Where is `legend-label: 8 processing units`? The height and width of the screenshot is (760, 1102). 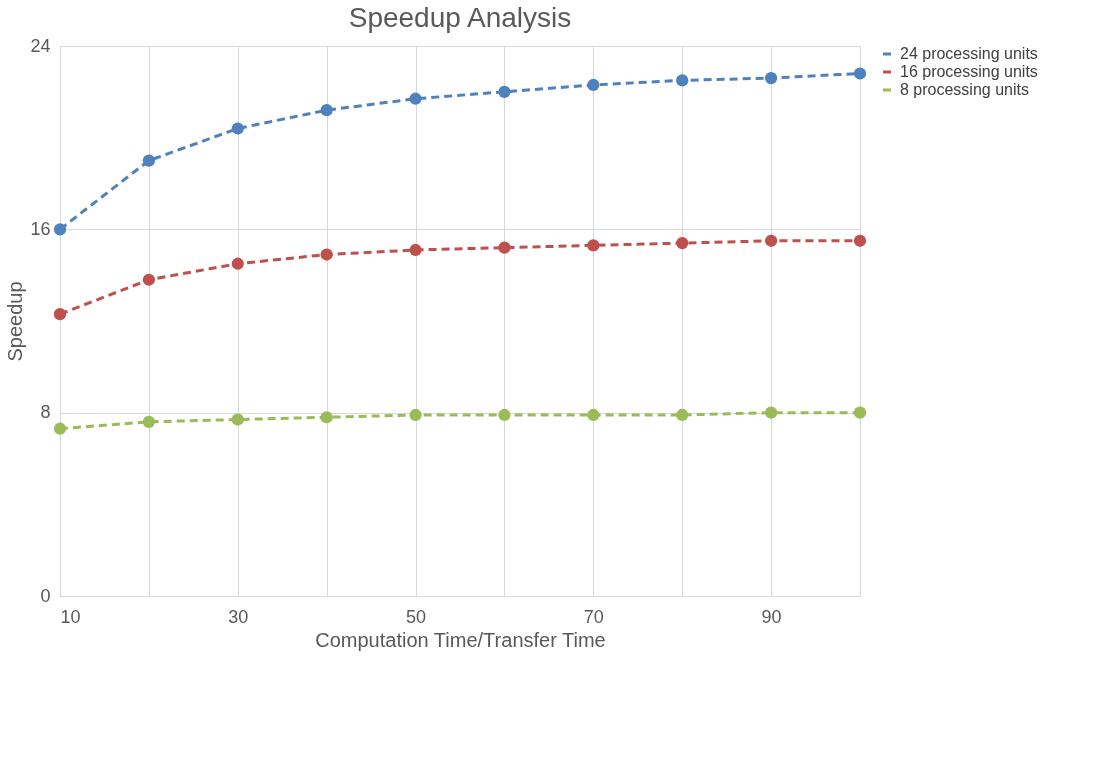
legend-label: 8 processing units is located at coordinates (964, 89).